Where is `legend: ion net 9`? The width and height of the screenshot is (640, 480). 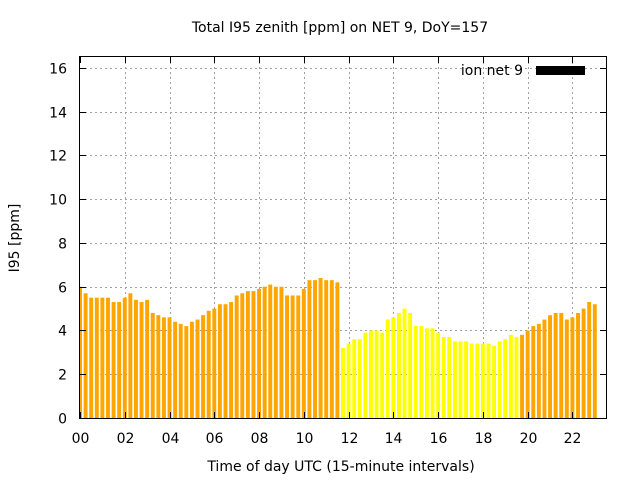
legend: ion net 9 is located at coordinates (523, 71).